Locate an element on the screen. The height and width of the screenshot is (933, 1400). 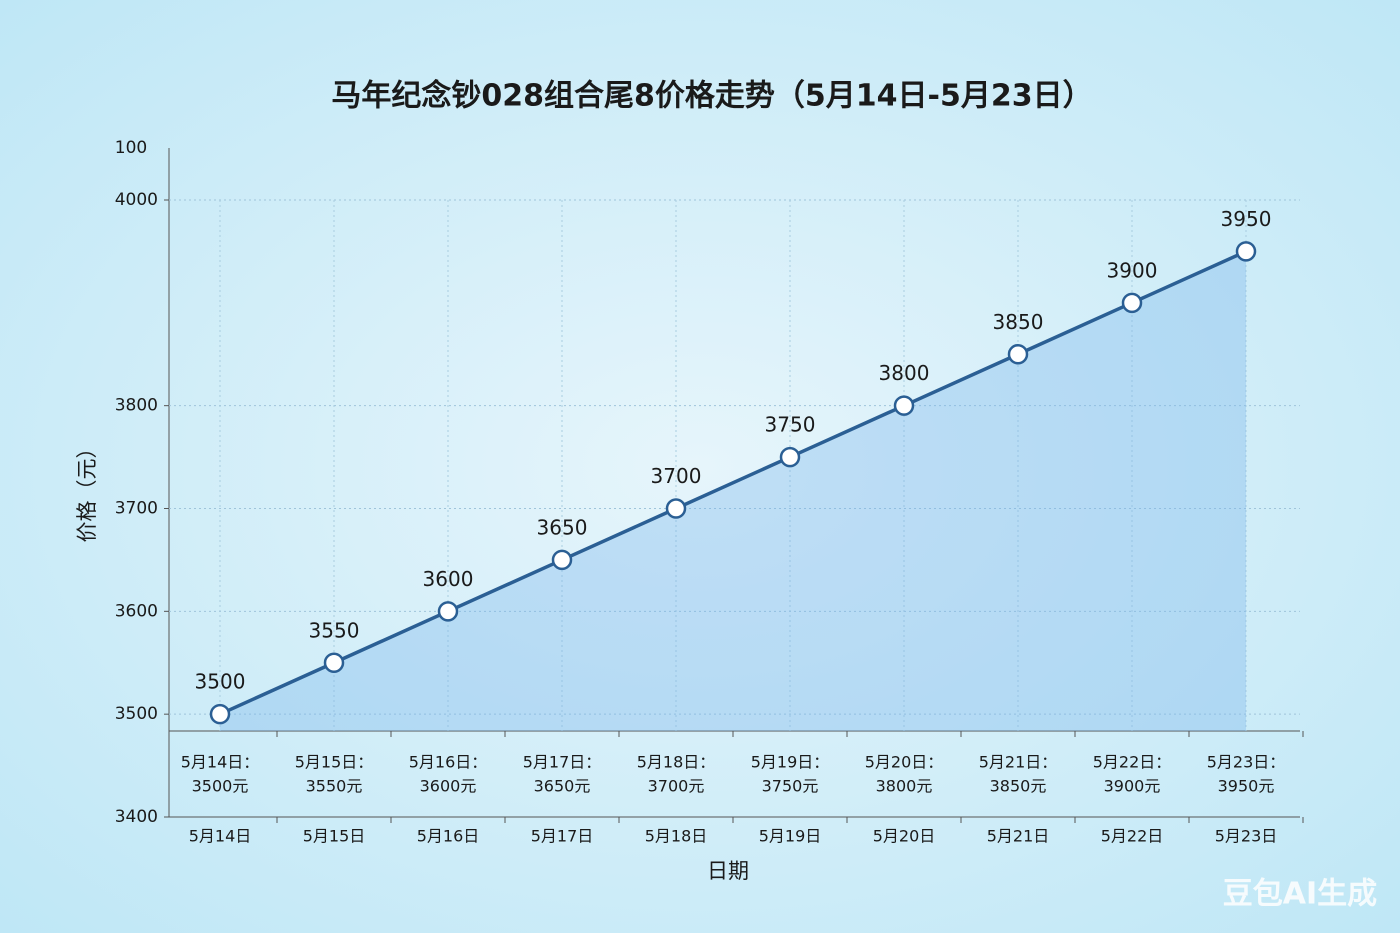
x-tick-label: 5月14日 is located at coordinates (220, 836).